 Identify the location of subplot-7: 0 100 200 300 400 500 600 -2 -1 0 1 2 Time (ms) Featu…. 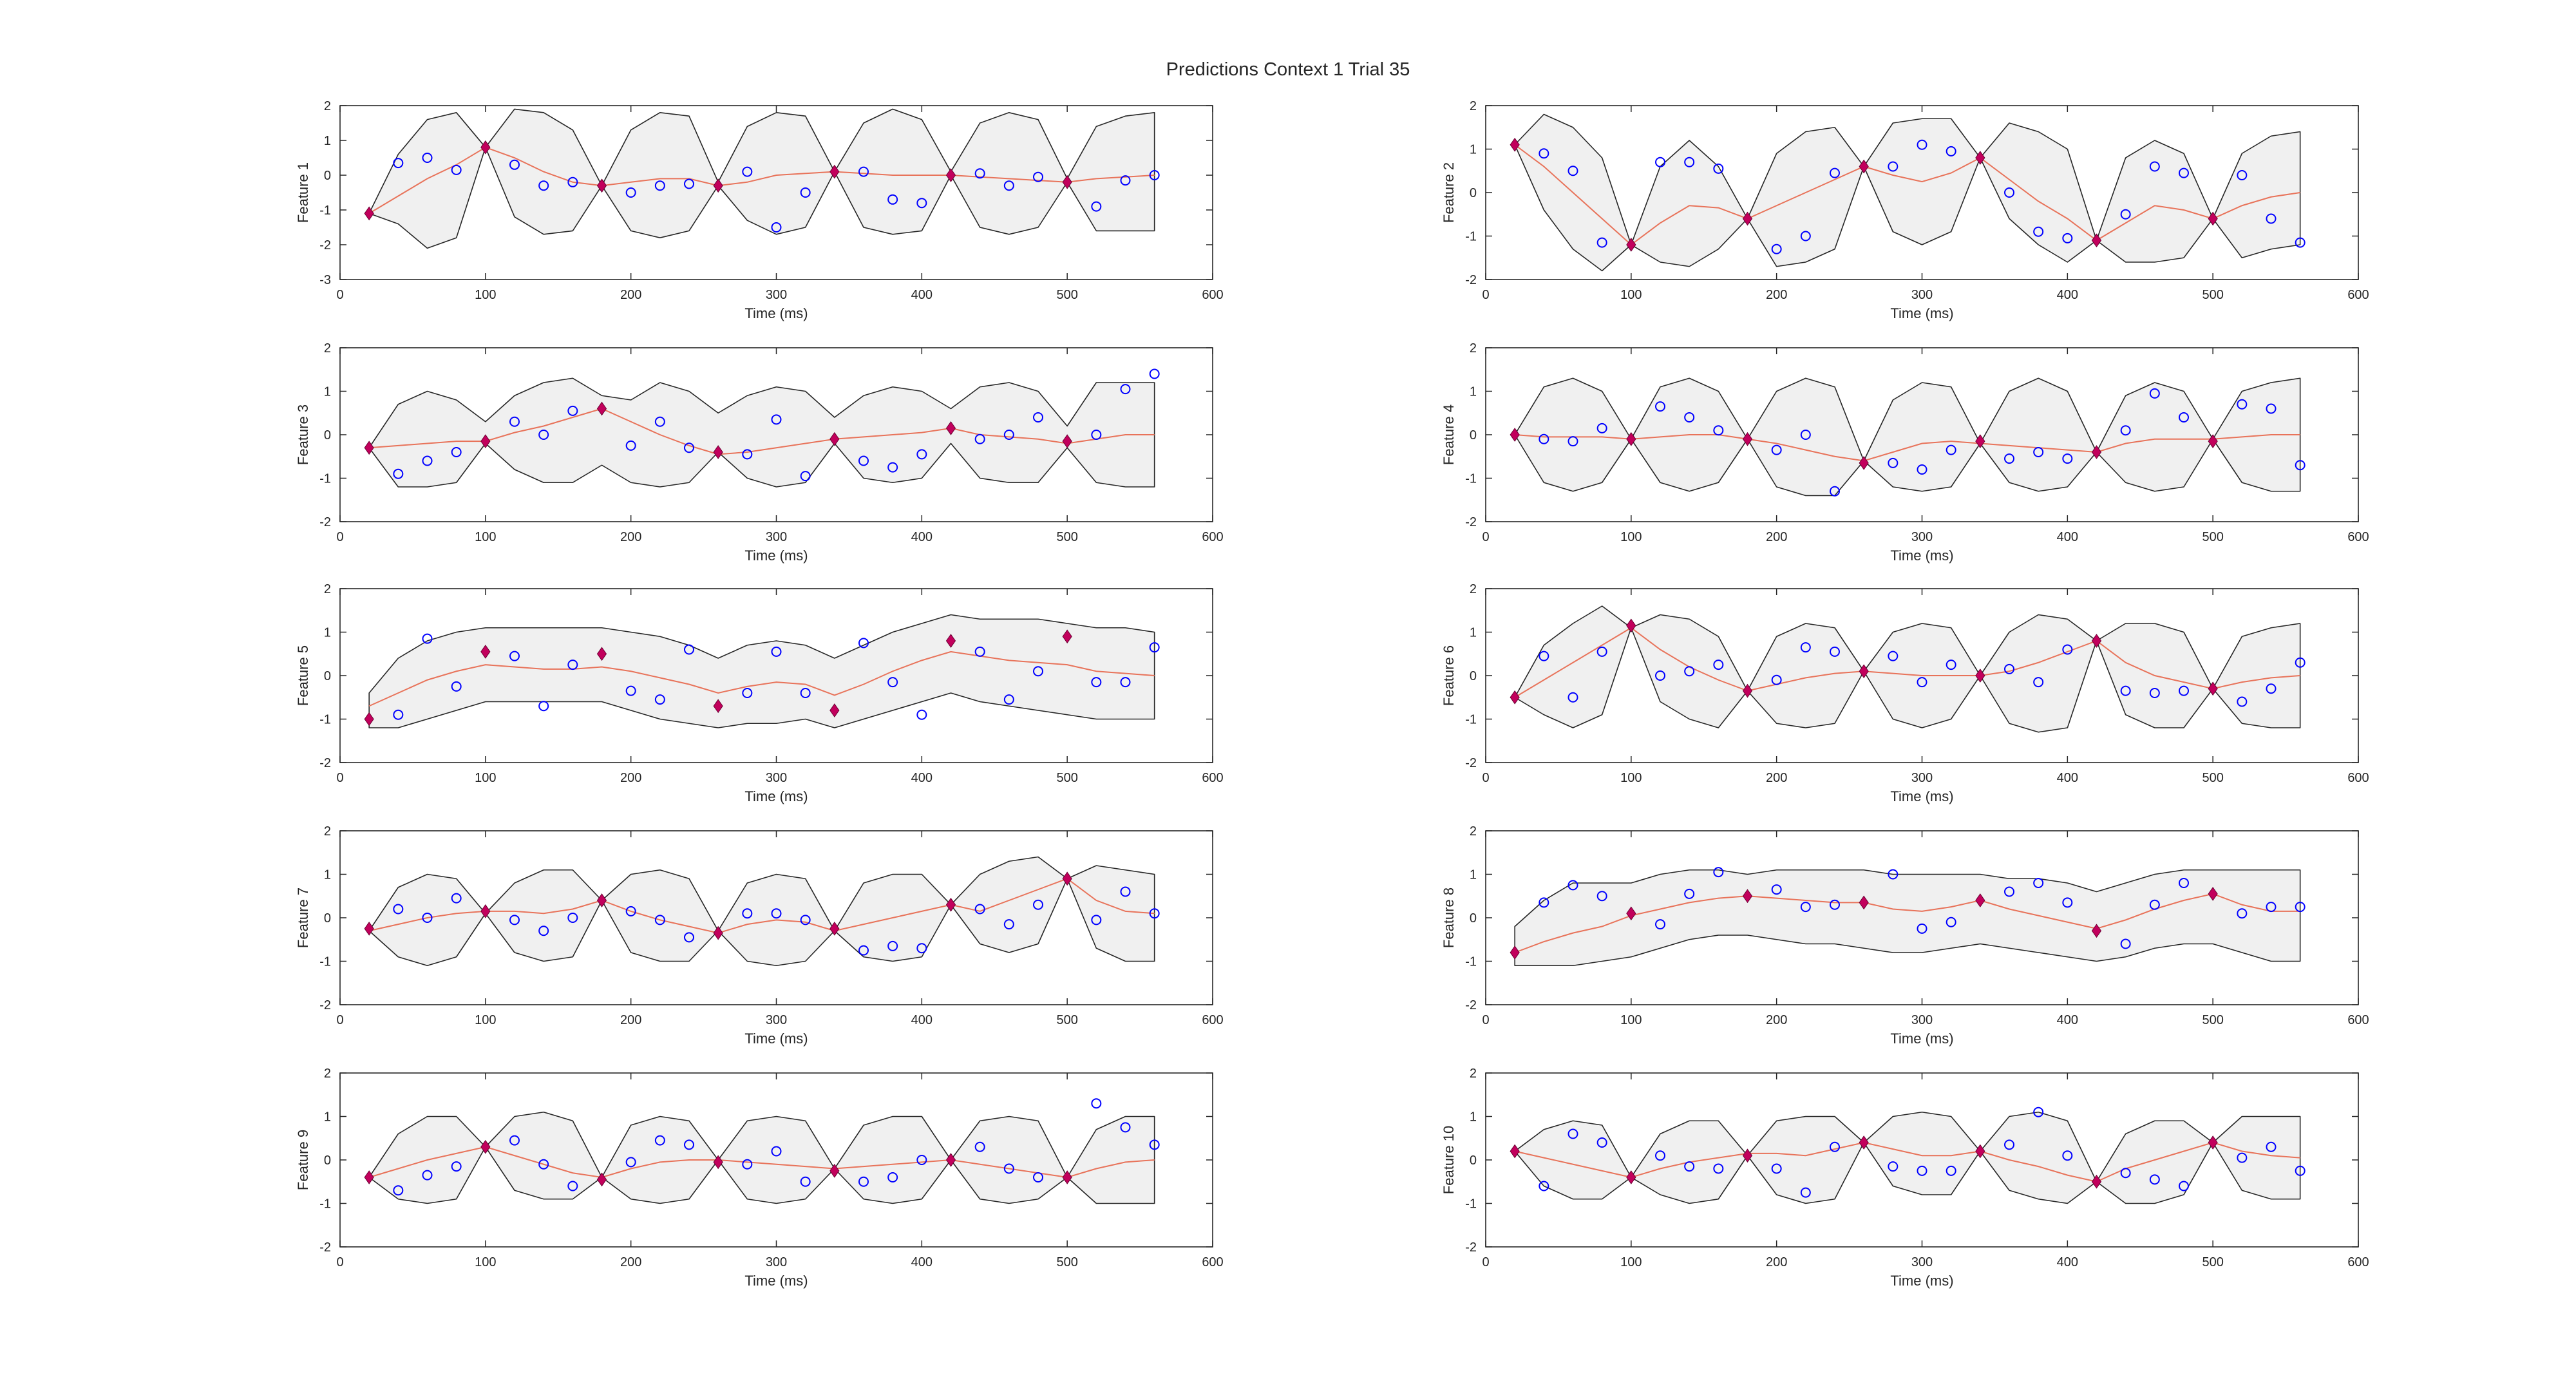
(759, 936).